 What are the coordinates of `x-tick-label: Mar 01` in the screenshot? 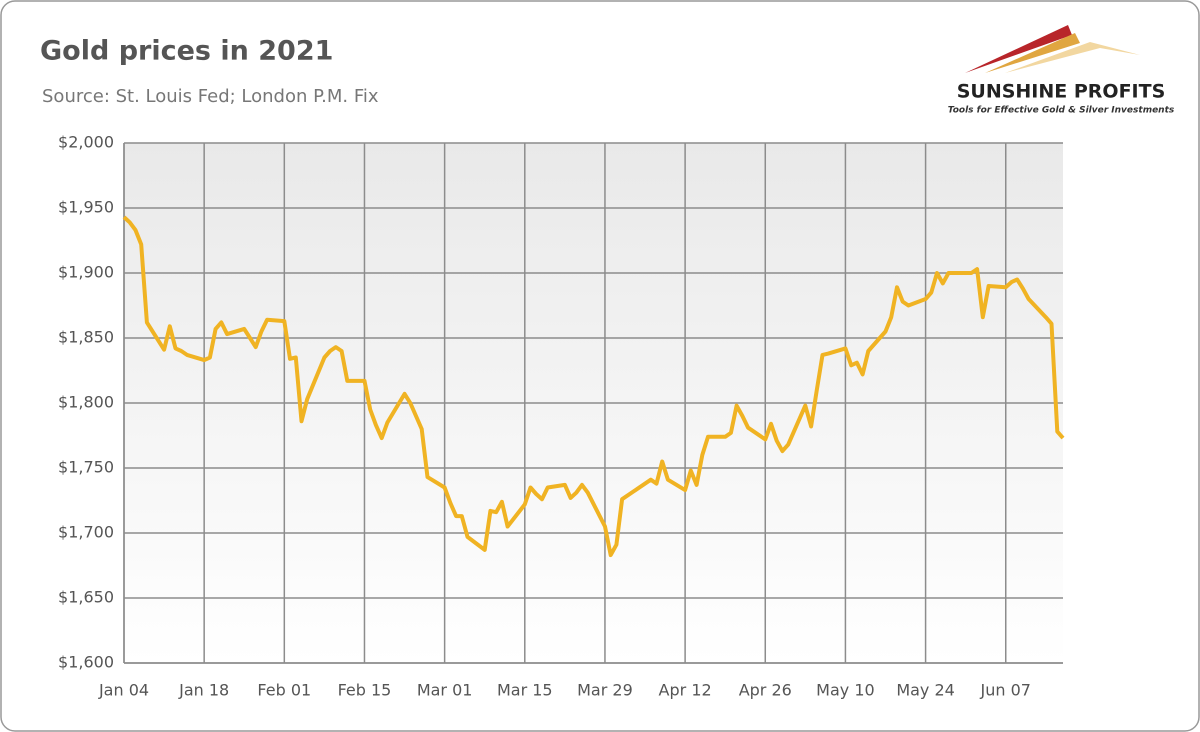 It's located at (445, 690).